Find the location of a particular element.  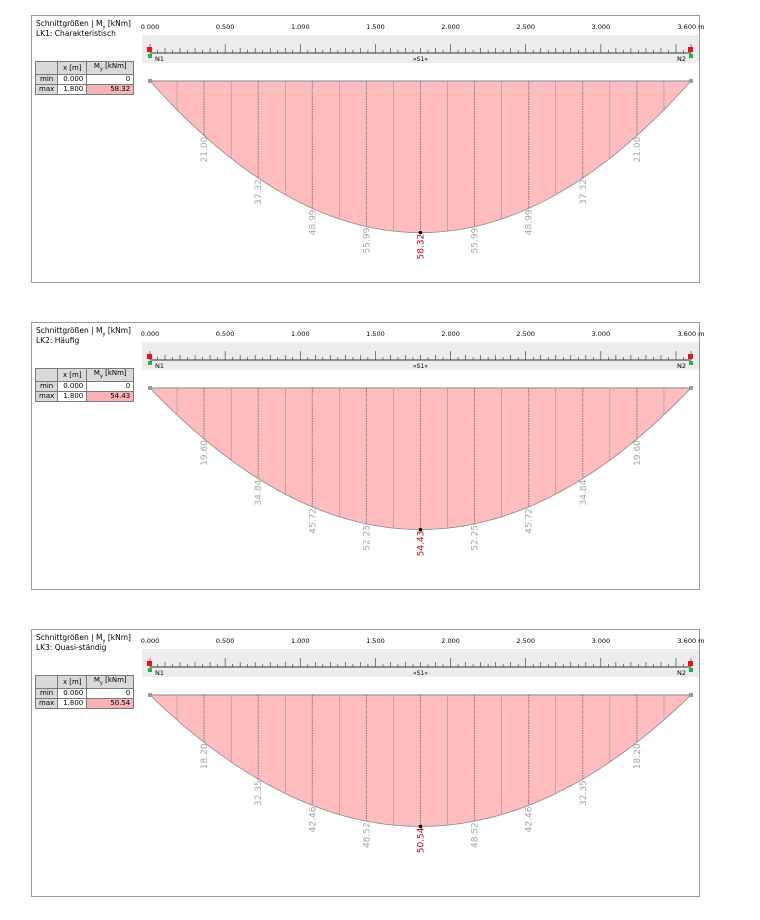

value-label: 42.46 is located at coordinates (530, 819).